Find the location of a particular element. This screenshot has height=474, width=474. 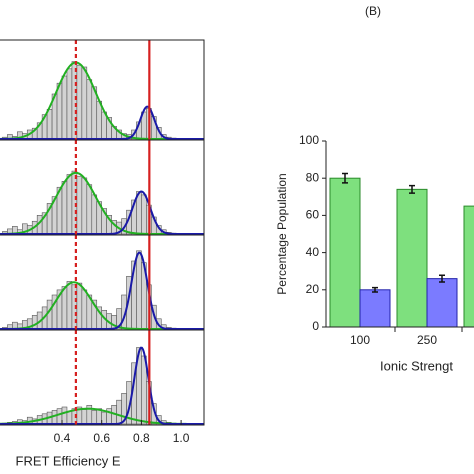

axes is located at coordinates (399, 234).